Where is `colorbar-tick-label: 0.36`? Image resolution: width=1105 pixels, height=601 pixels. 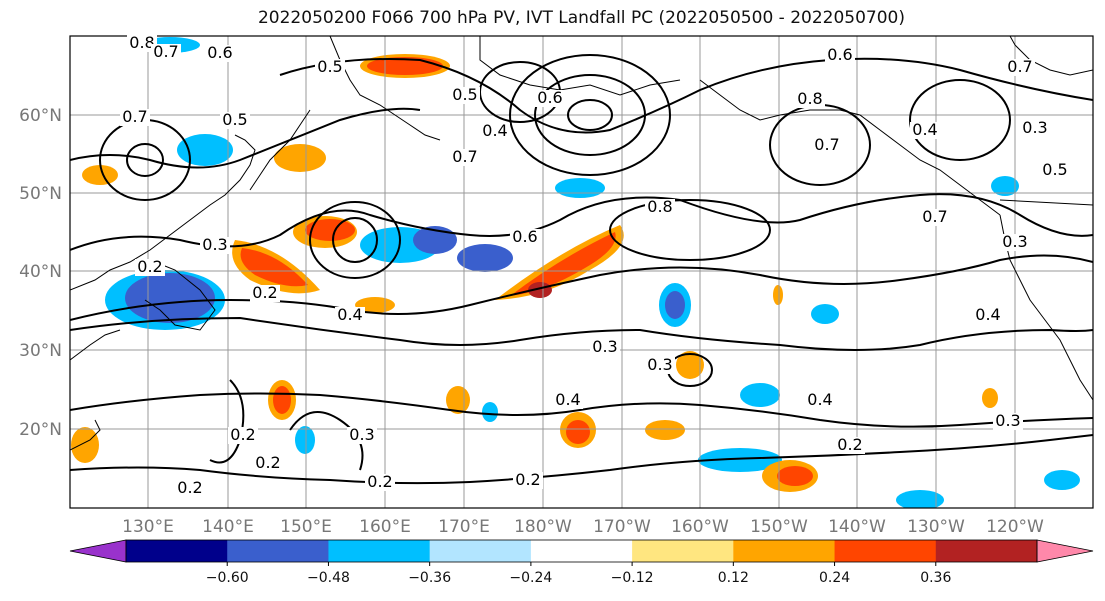 colorbar-tick-label: 0.36 is located at coordinates (935, 578).